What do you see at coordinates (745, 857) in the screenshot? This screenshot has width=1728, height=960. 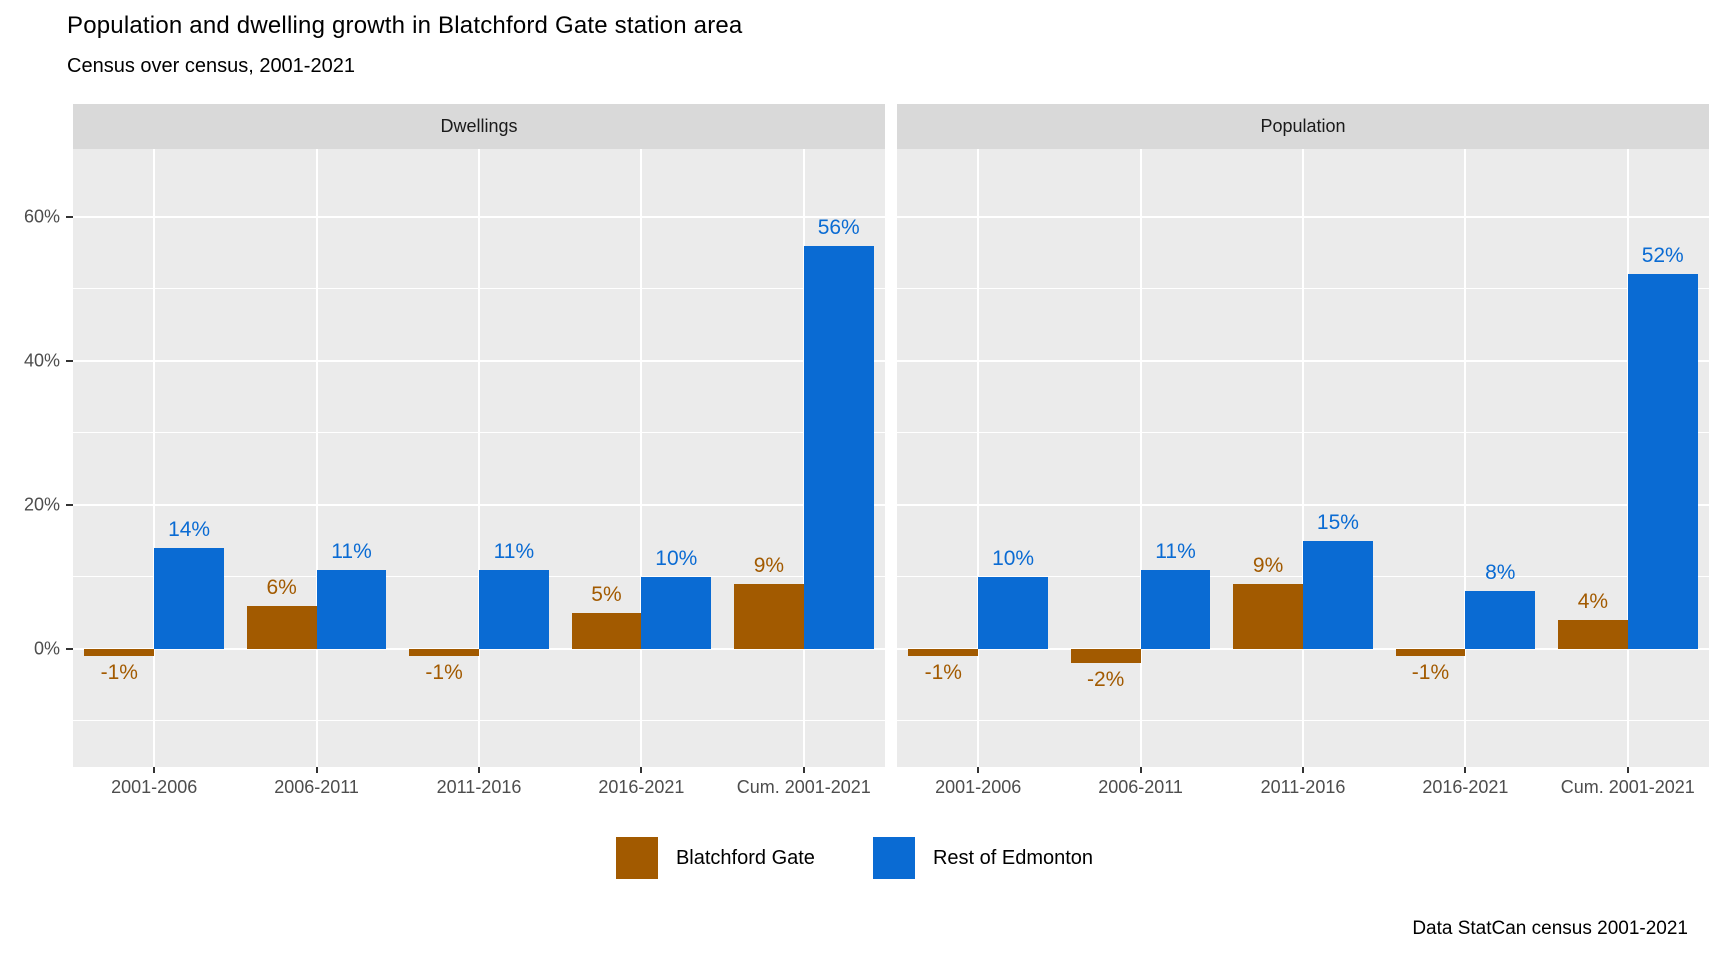 I see `legend-label: Blatchford Gate` at bounding box center [745, 857].